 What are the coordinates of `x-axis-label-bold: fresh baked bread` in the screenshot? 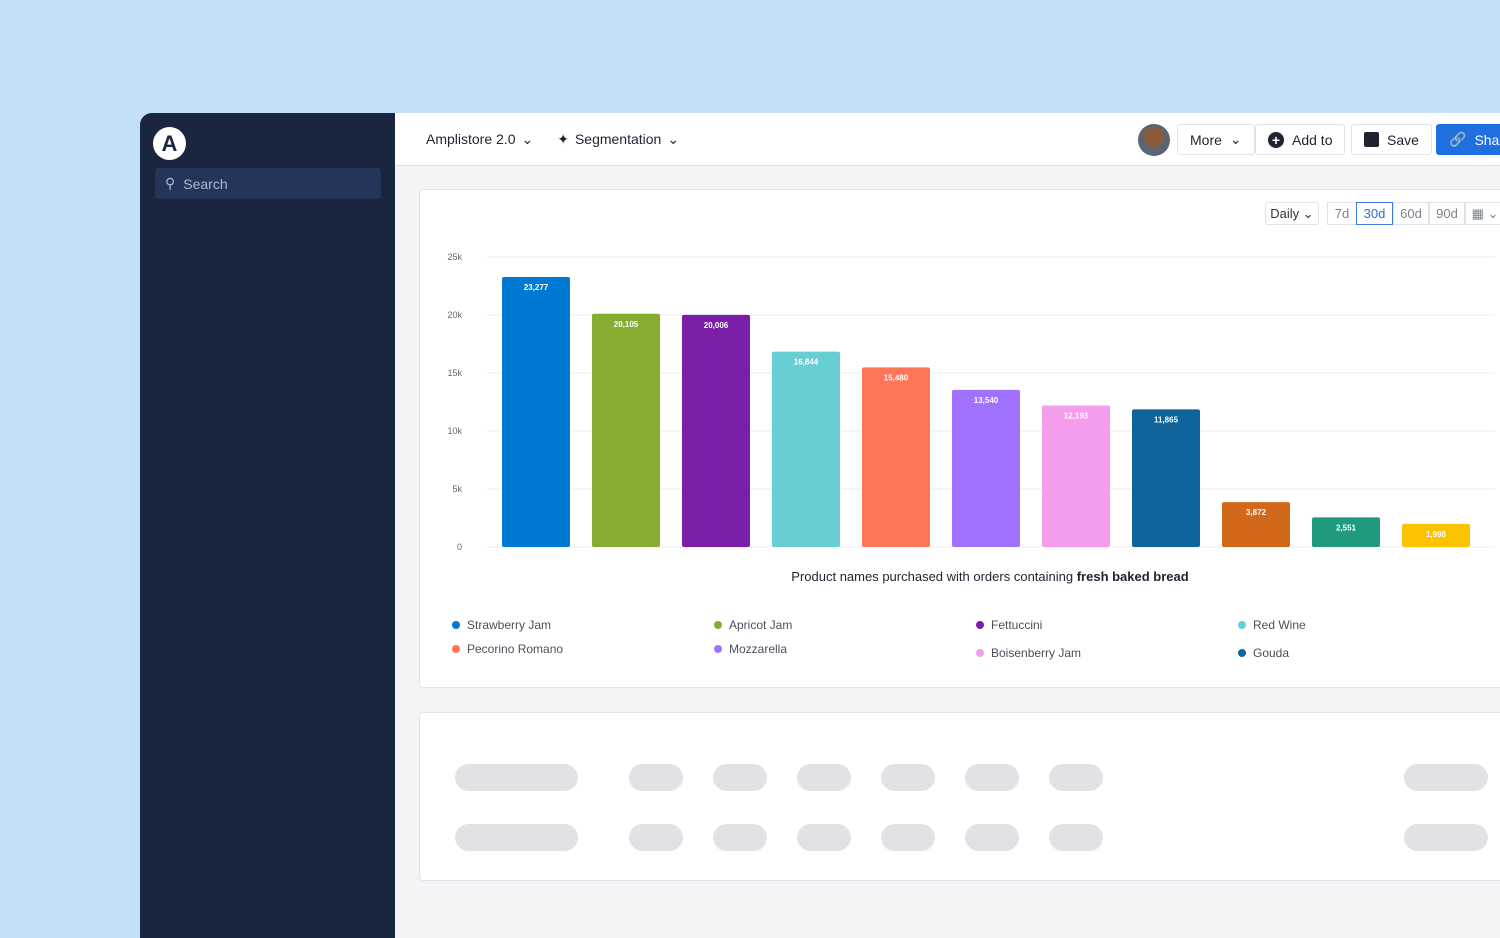 It's located at (1132, 576).